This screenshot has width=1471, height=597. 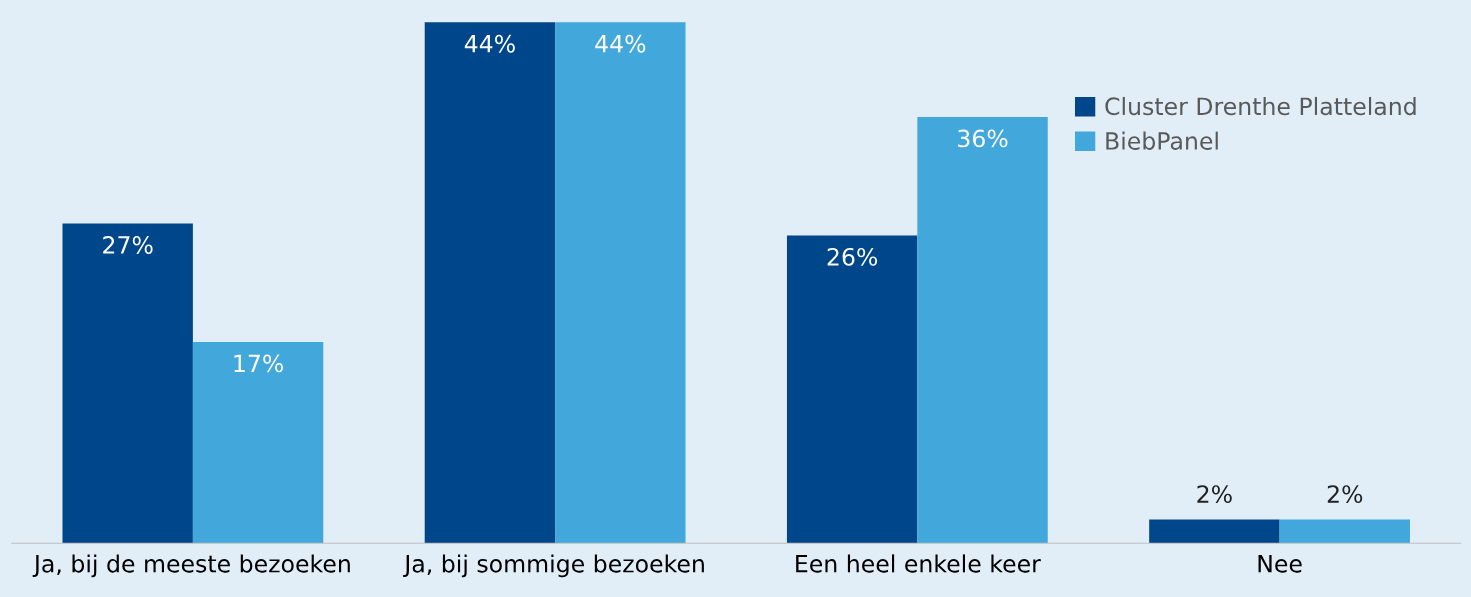 What do you see at coordinates (553, 566) in the screenshot?
I see `x-tick-label: Ja, bij sommige bezoeken` at bounding box center [553, 566].